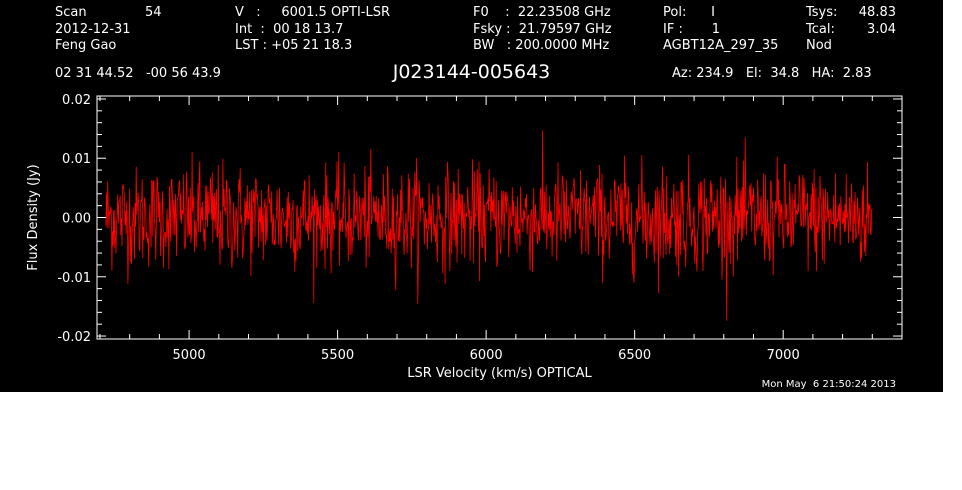  What do you see at coordinates (819, 45) in the screenshot?
I see `nod-label: Nod` at bounding box center [819, 45].